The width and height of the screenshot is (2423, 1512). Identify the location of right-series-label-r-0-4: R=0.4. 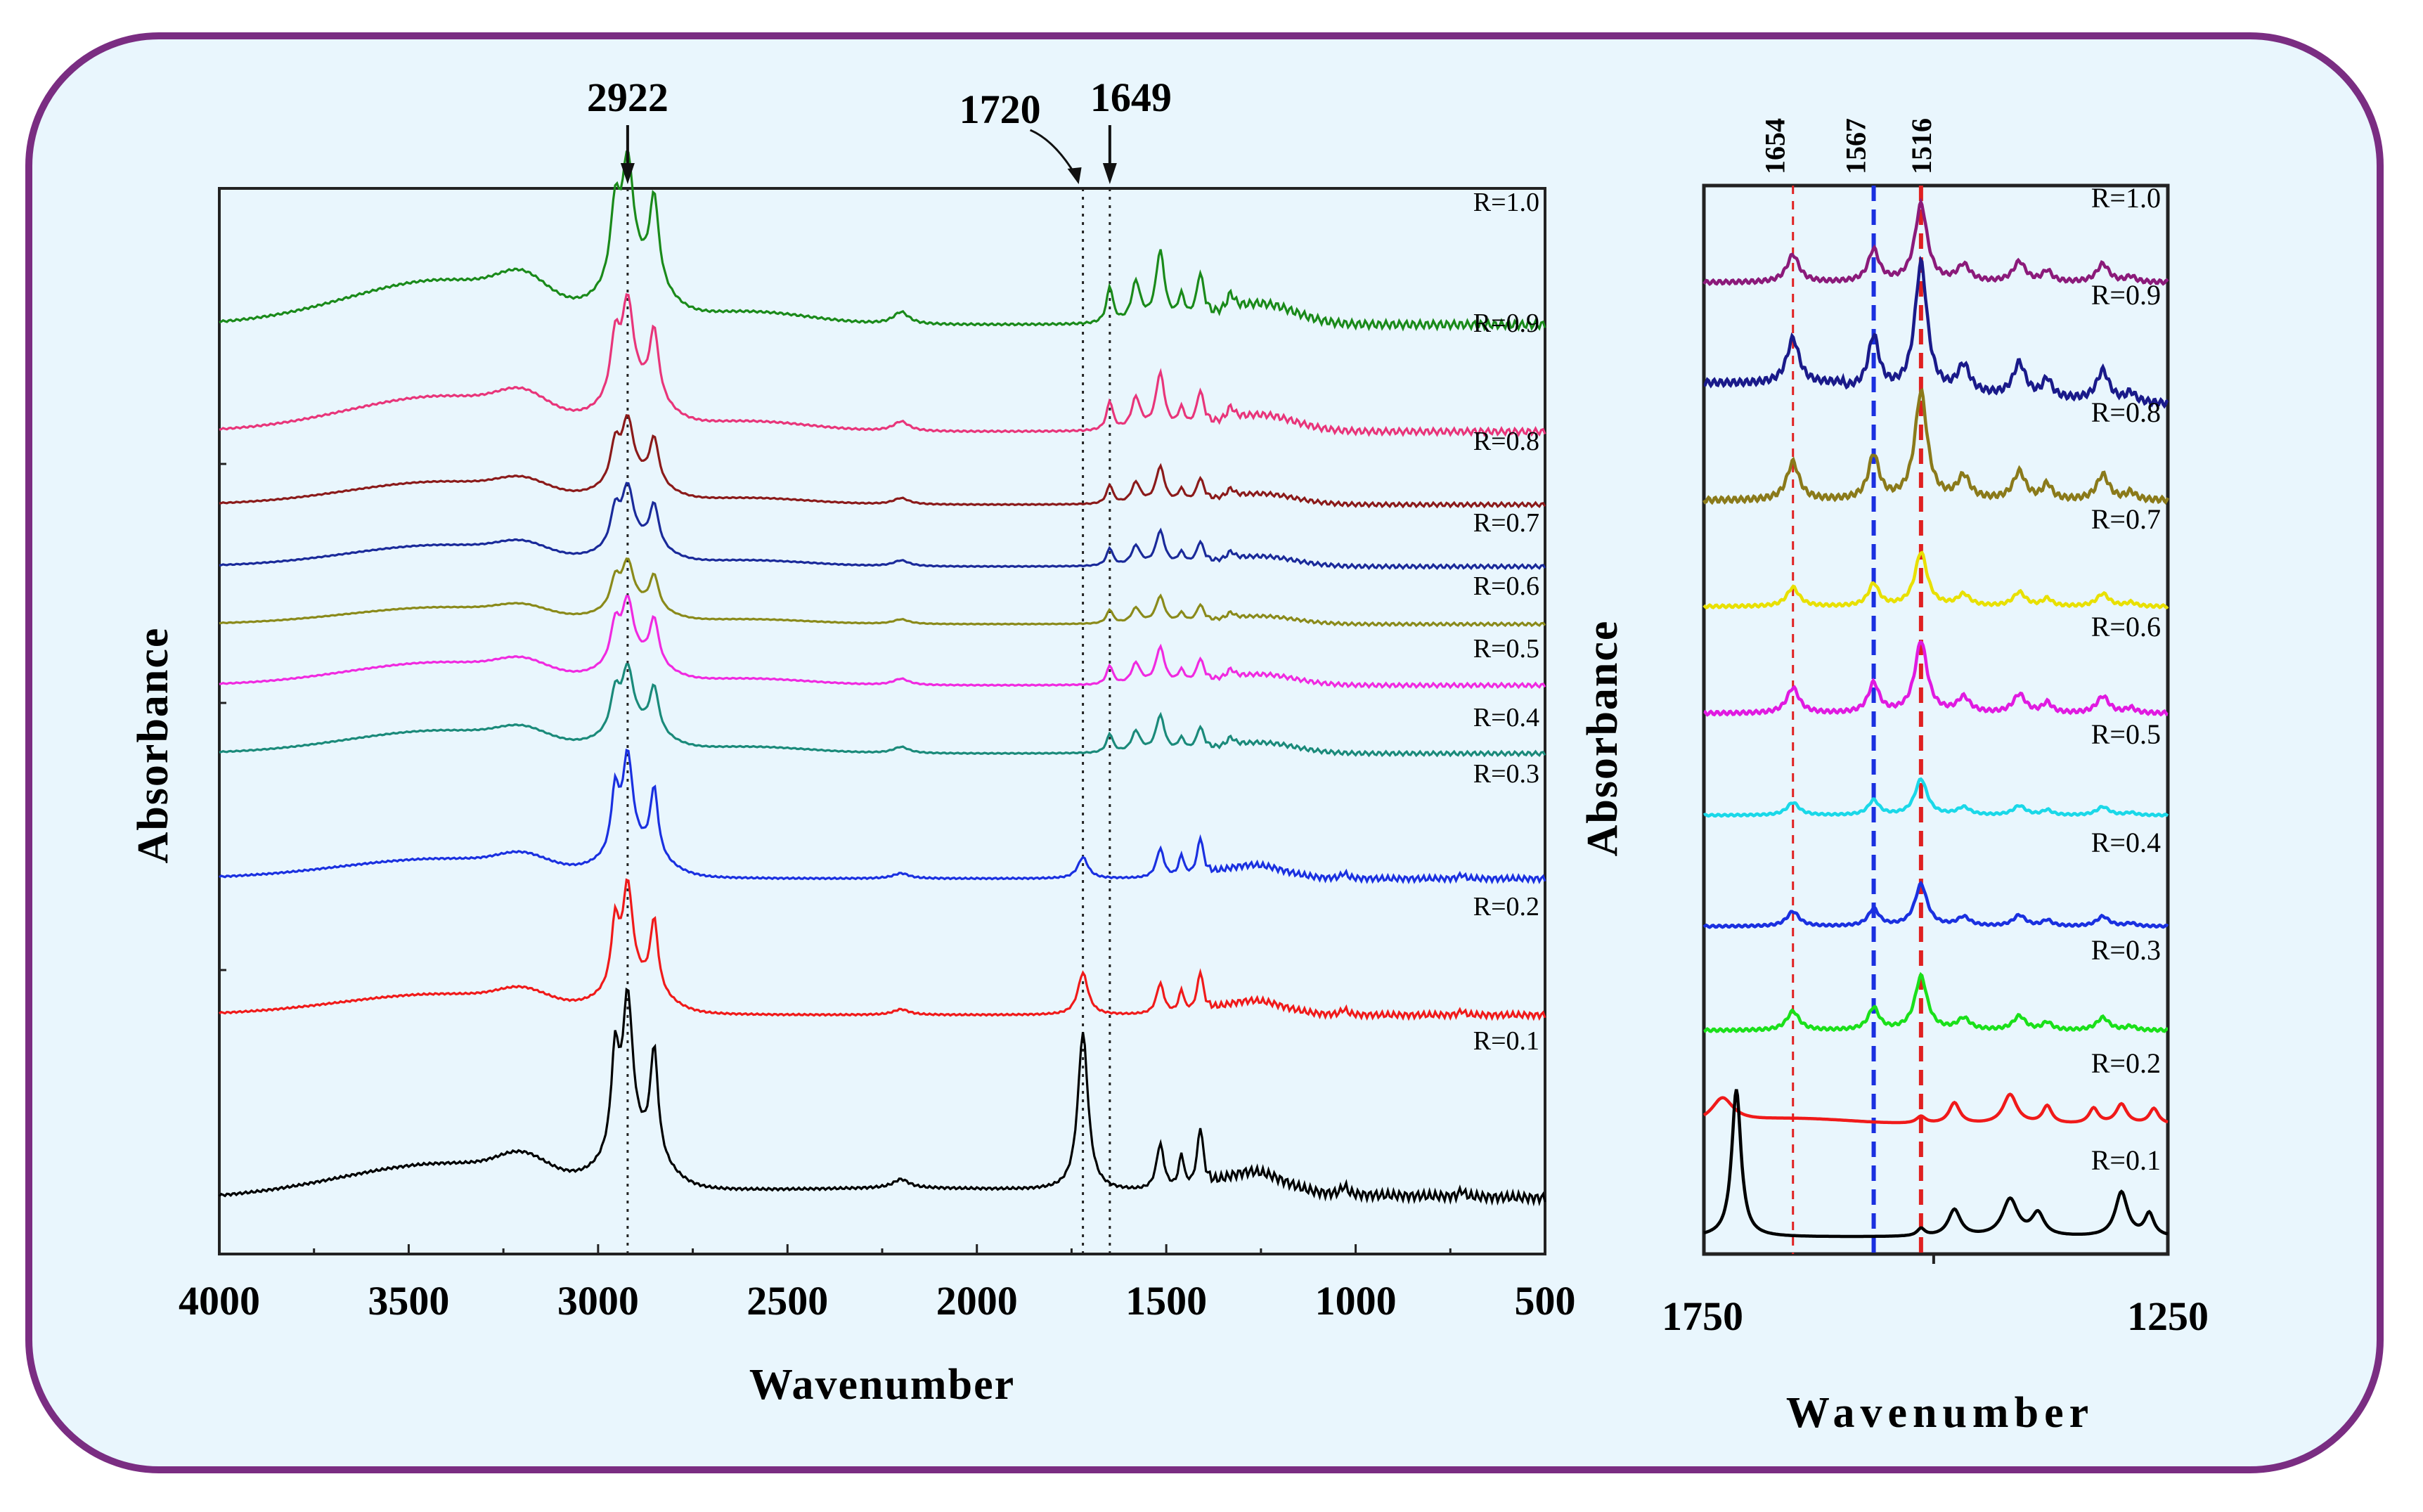
(2126, 842).